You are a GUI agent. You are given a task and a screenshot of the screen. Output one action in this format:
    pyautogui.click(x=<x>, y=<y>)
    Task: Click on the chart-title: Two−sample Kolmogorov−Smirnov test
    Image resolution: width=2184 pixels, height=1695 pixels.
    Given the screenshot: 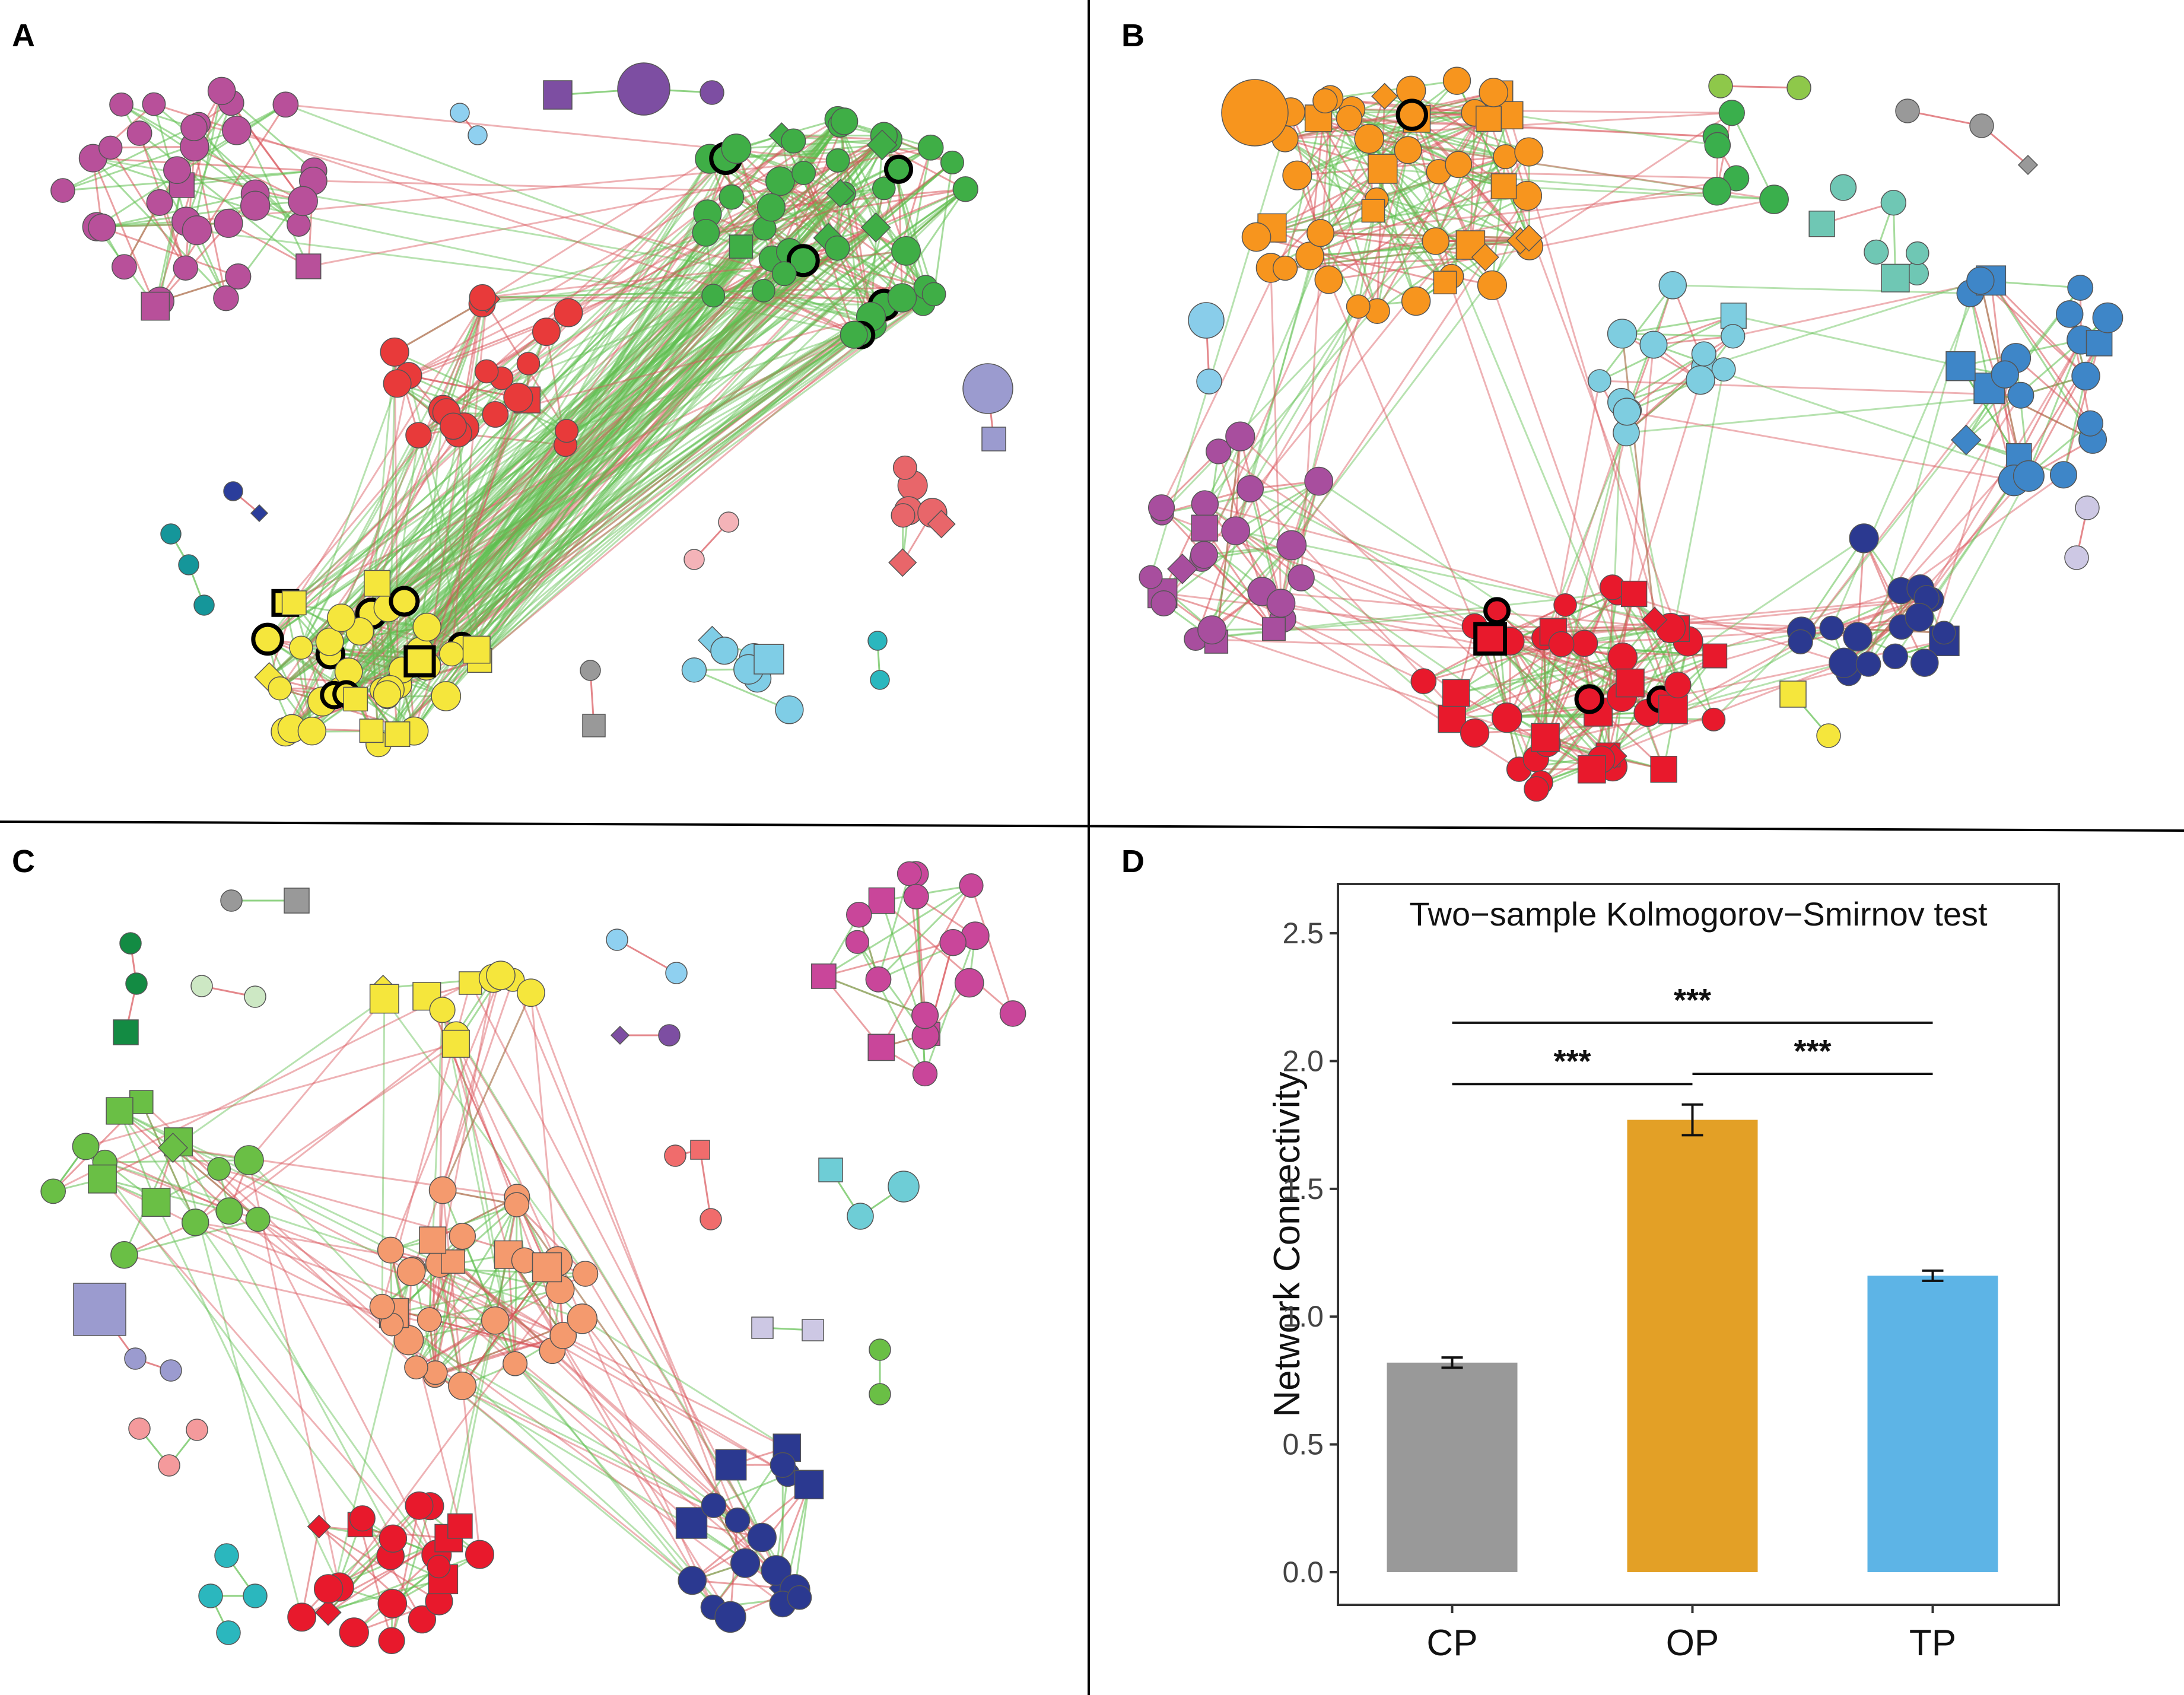 What is the action you would take?
    pyautogui.click(x=1698, y=914)
    